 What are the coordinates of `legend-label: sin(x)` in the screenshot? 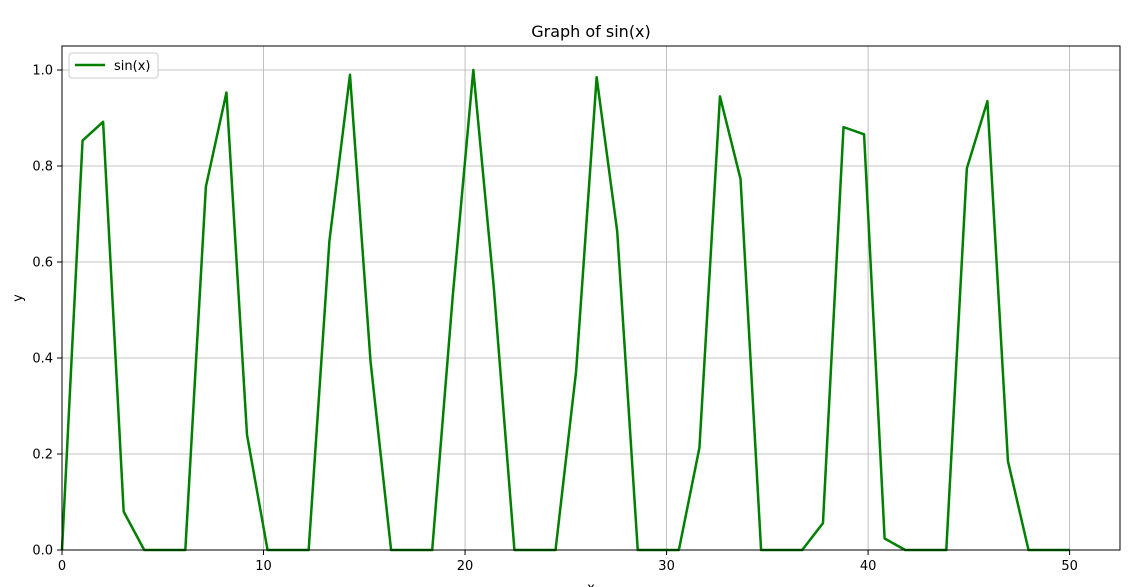 It's located at (132, 66).